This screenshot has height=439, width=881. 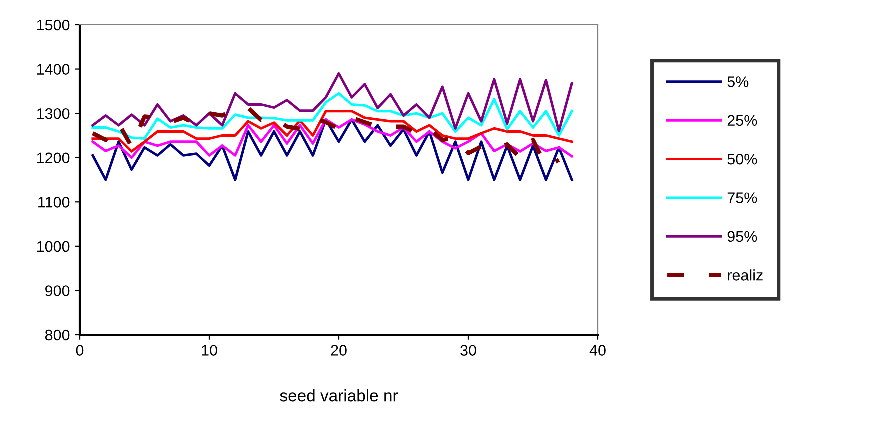 I want to click on legend-label: 75%, so click(x=743, y=198).